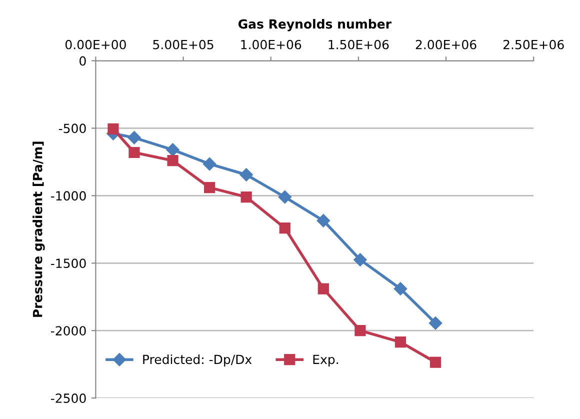 The height and width of the screenshot is (419, 580). Describe the element at coordinates (197, 360) in the screenshot. I see `legend-label: Predicted: -Dp/Dx` at that location.